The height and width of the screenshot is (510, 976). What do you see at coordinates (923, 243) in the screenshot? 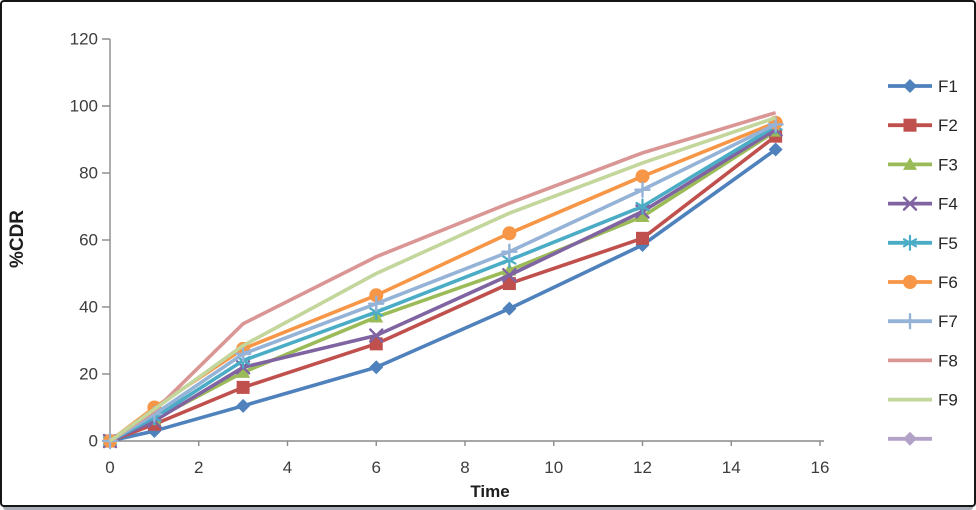
I see `legend-item-F5: F5` at bounding box center [923, 243].